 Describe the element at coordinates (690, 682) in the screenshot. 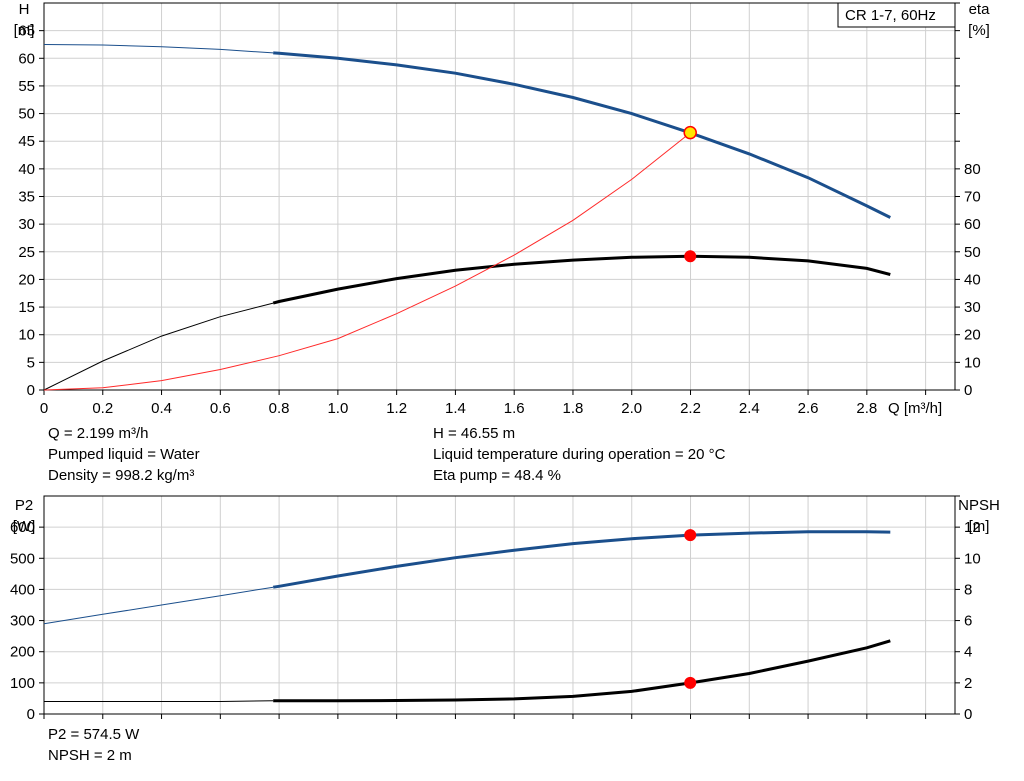

I see `npsh-point` at that location.